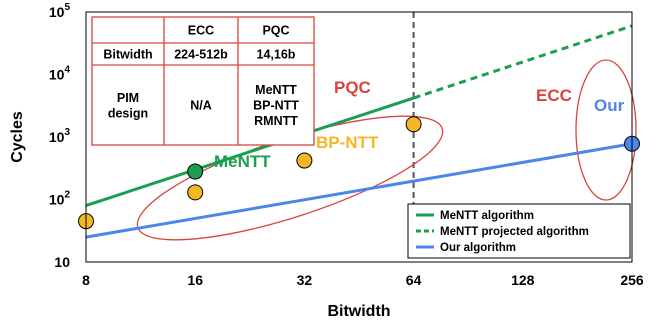 The width and height of the screenshot is (660, 324). Describe the element at coordinates (60, 136) in the screenshot. I see `y-tick-label-2: 10³` at that location.